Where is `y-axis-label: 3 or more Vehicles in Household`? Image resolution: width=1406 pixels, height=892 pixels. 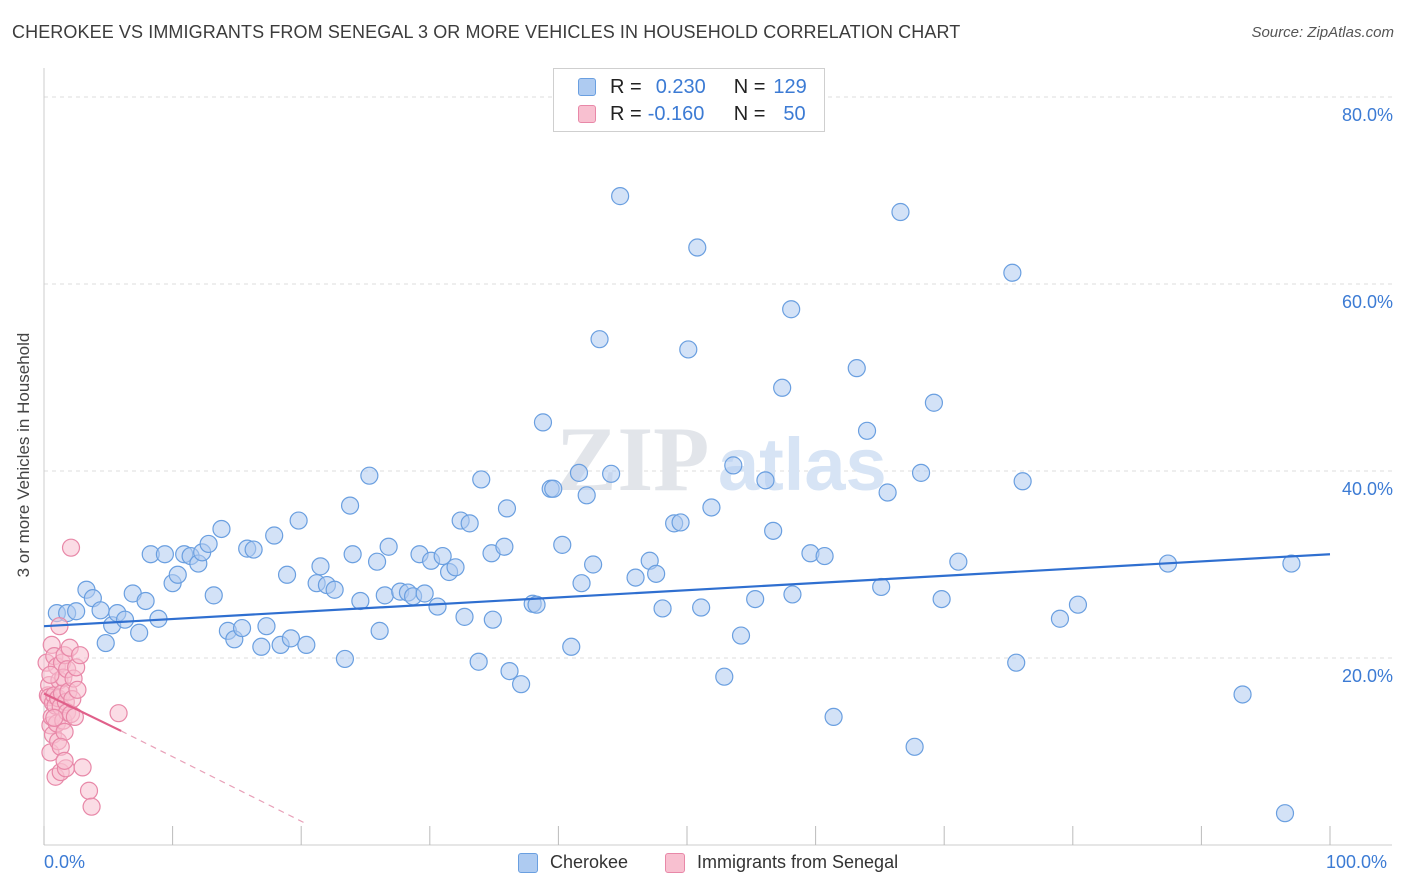 y-axis-label: 3 or more Vehicles in Household is located at coordinates (23, 455).